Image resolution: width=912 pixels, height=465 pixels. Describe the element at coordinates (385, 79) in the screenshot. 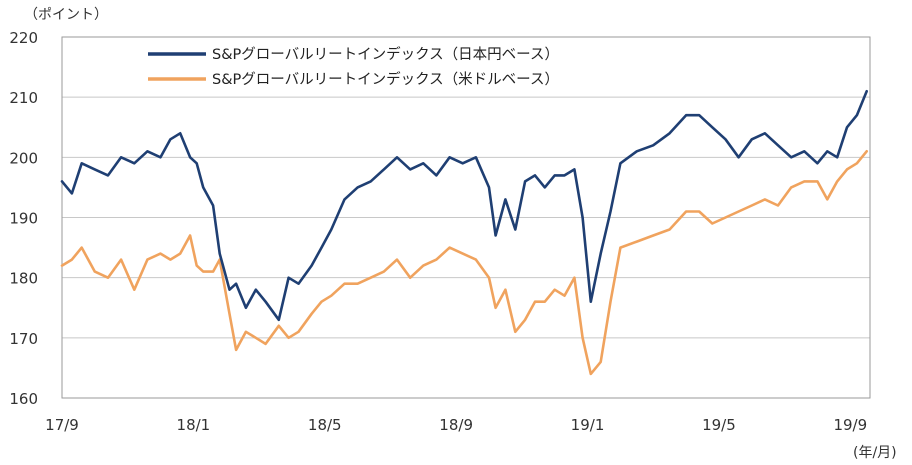

I see `legend-label-2: S&Pグローバルリートインデックス（米ドルベース）` at that location.